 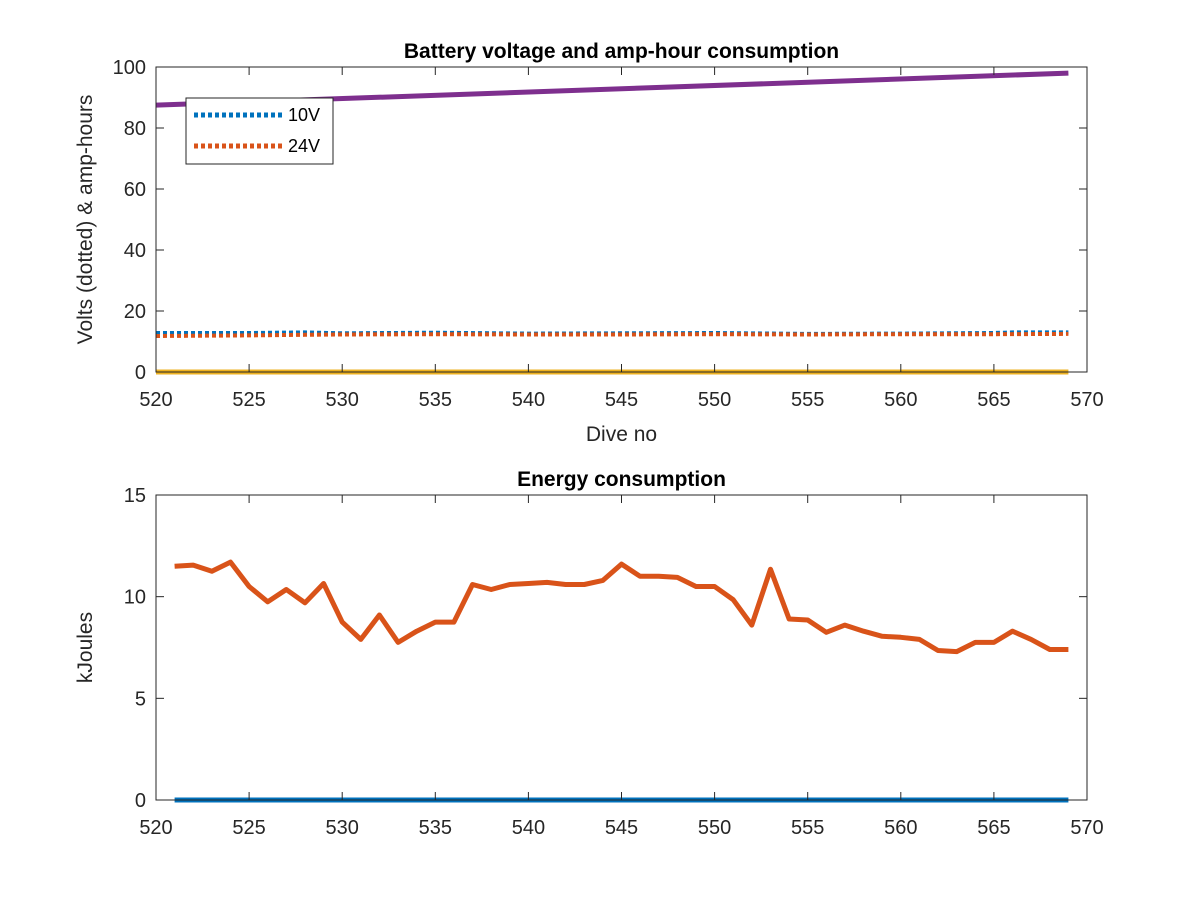 I want to click on voltage-chart-y-axis-label: Volts (dotted) & amp-hours, so click(x=85, y=220).